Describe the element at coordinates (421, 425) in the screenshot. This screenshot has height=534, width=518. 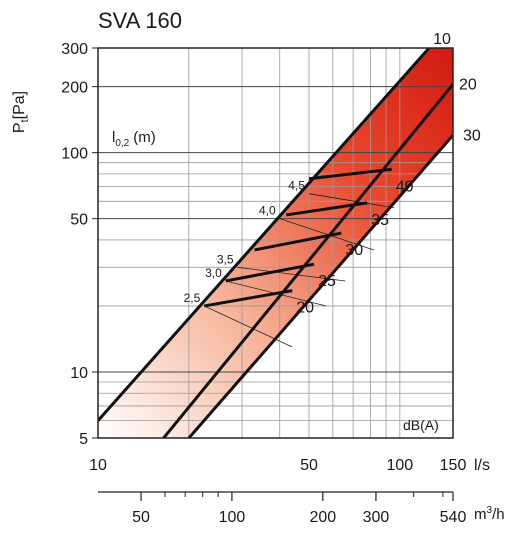
I see `db-label: dB(A)` at that location.